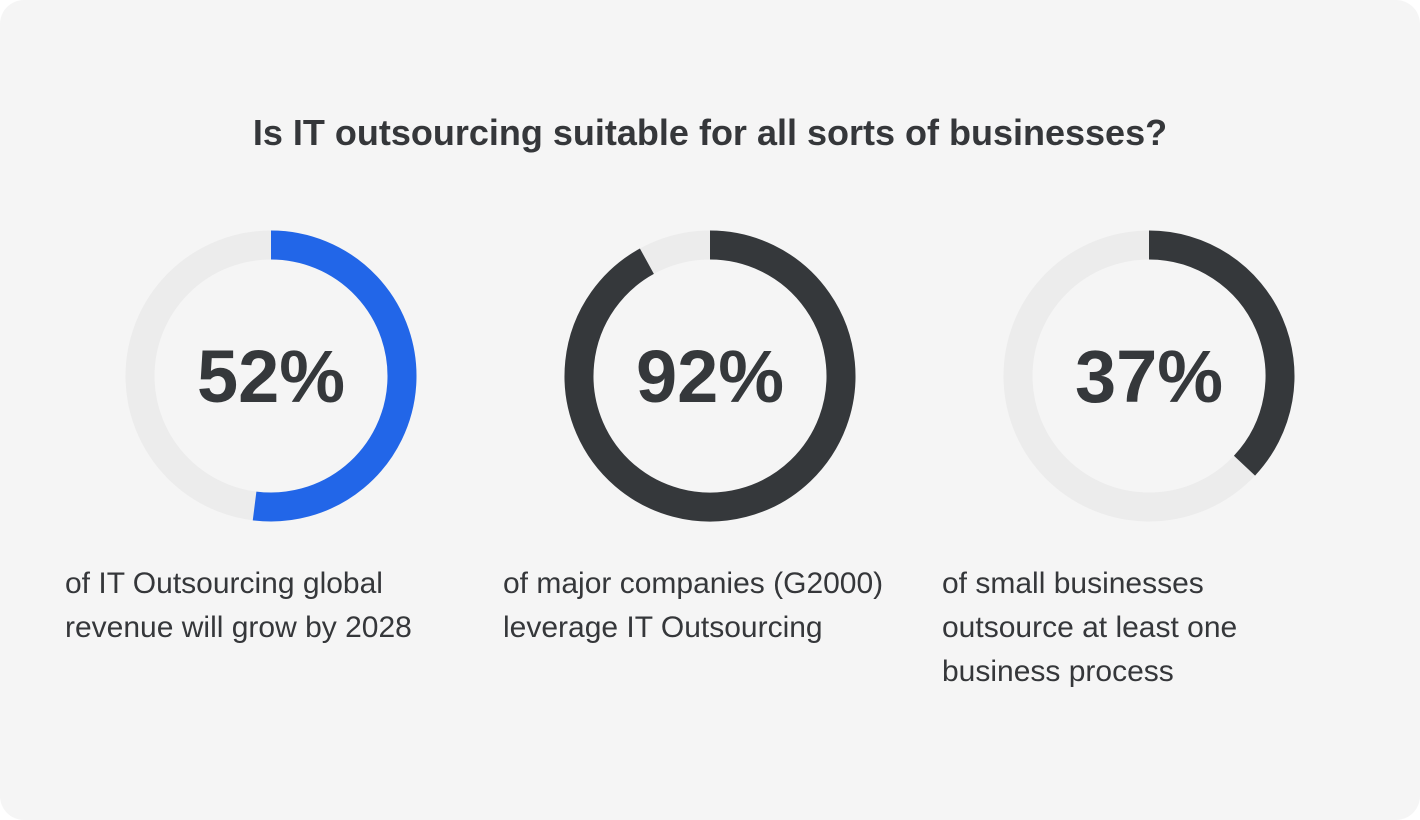  Describe the element at coordinates (1149, 376) in the screenshot. I see `donut-value-label: 37%` at that location.